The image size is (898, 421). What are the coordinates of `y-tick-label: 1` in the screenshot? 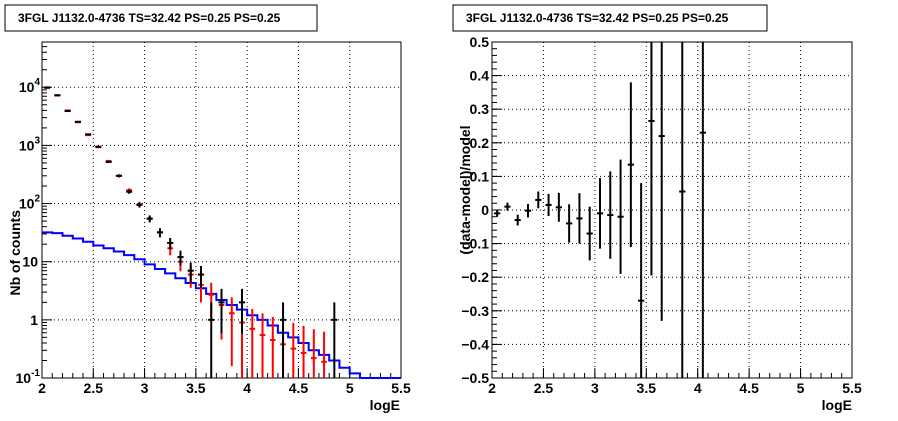 It's located at (34, 320).